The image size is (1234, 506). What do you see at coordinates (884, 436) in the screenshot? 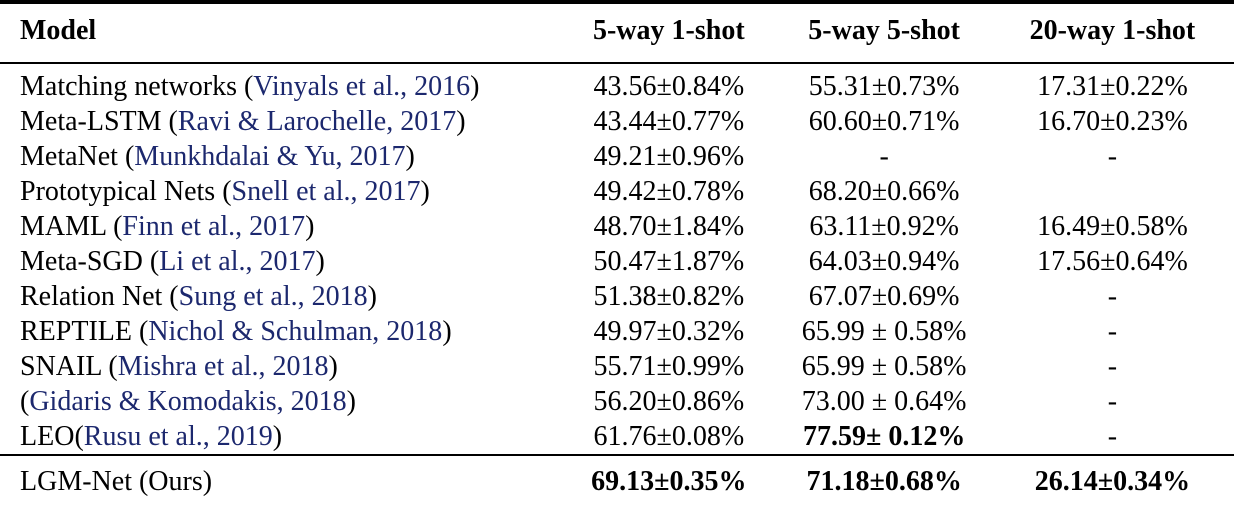
I see `value-5way-5shot: 77.59± 0.12%` at bounding box center [884, 436].